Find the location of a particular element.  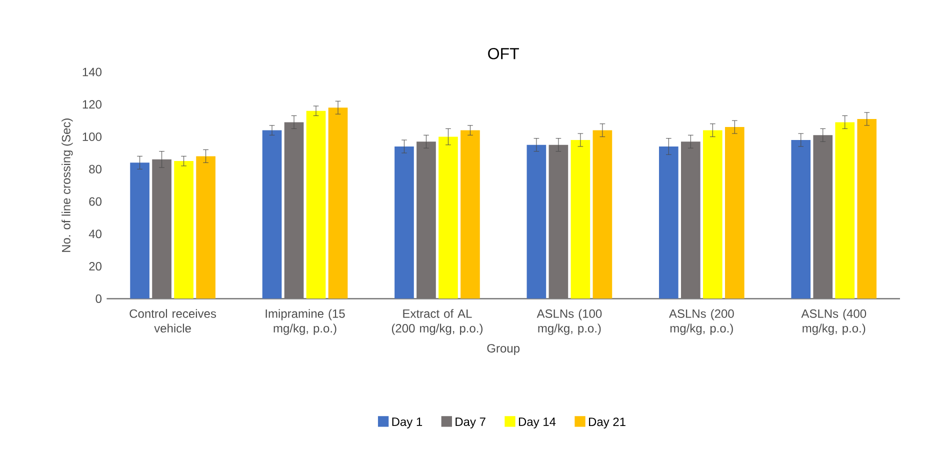

y-tick-label: 20 is located at coordinates (95, 266).